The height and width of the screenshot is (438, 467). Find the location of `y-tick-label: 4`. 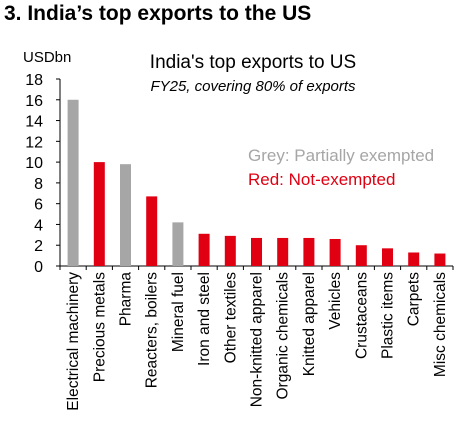

y-tick-label: 4 is located at coordinates (38, 225).